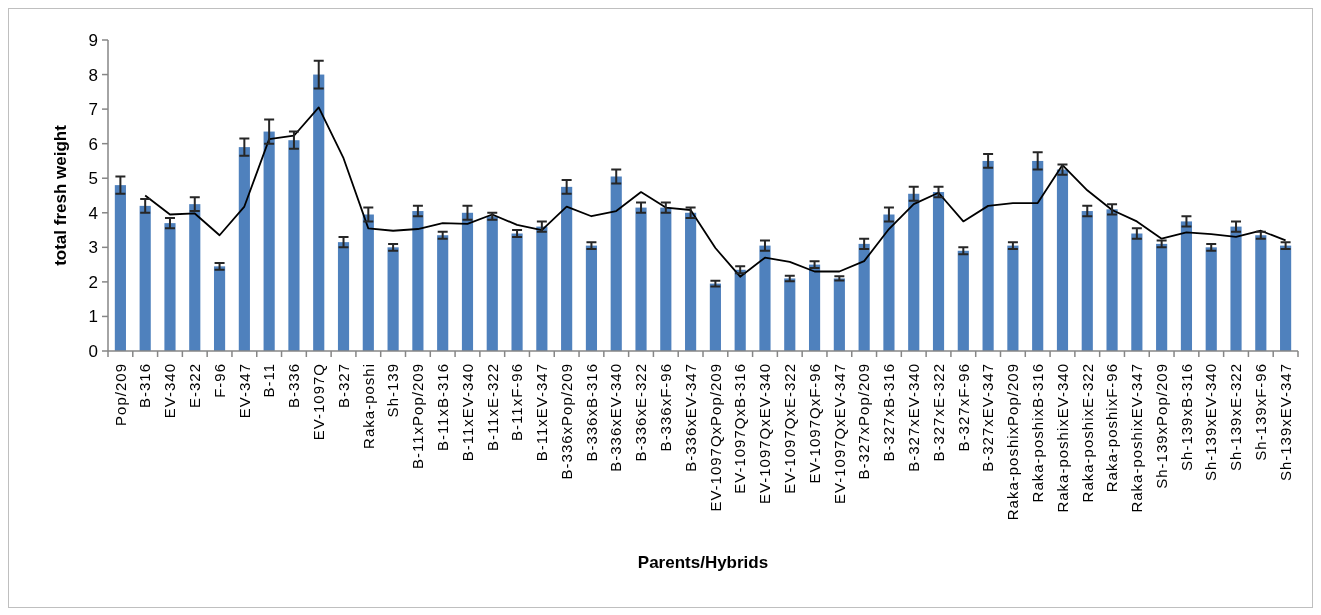 The width and height of the screenshot is (1321, 615). What do you see at coordinates (442, 407) in the screenshot?
I see `x-tick-label: B-11xB-316` at bounding box center [442, 407].